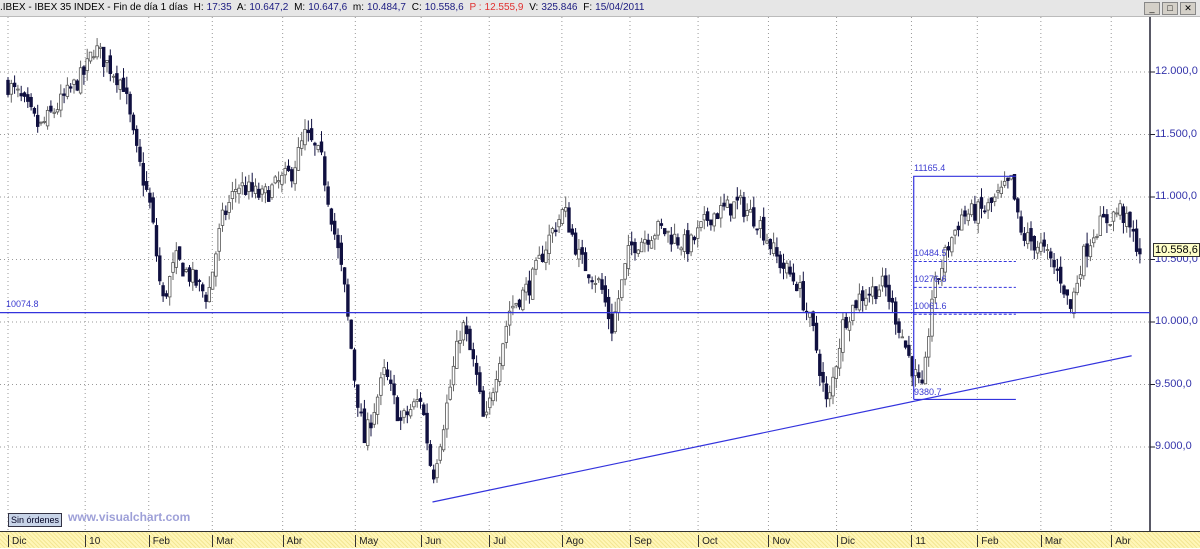  What do you see at coordinates (572, 541) in the screenshot?
I see `x-tick-label: Ago` at bounding box center [572, 541].